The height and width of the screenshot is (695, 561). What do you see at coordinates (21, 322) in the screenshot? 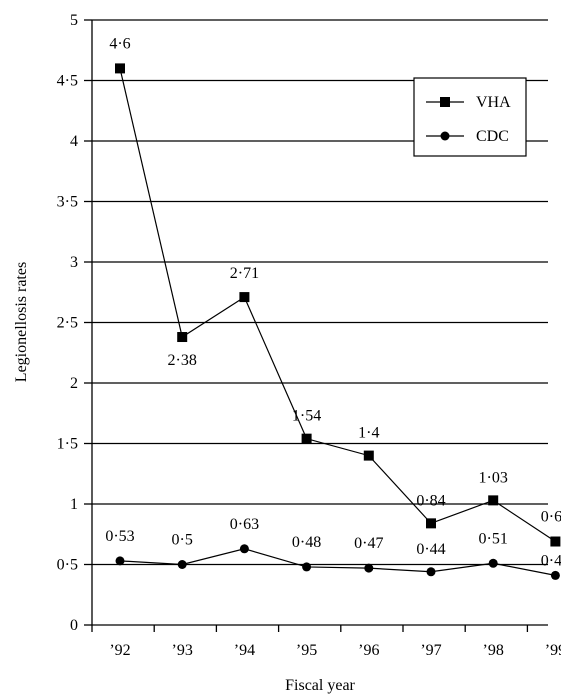
I see `y-axis-title: Legionellosis rates` at bounding box center [21, 322].